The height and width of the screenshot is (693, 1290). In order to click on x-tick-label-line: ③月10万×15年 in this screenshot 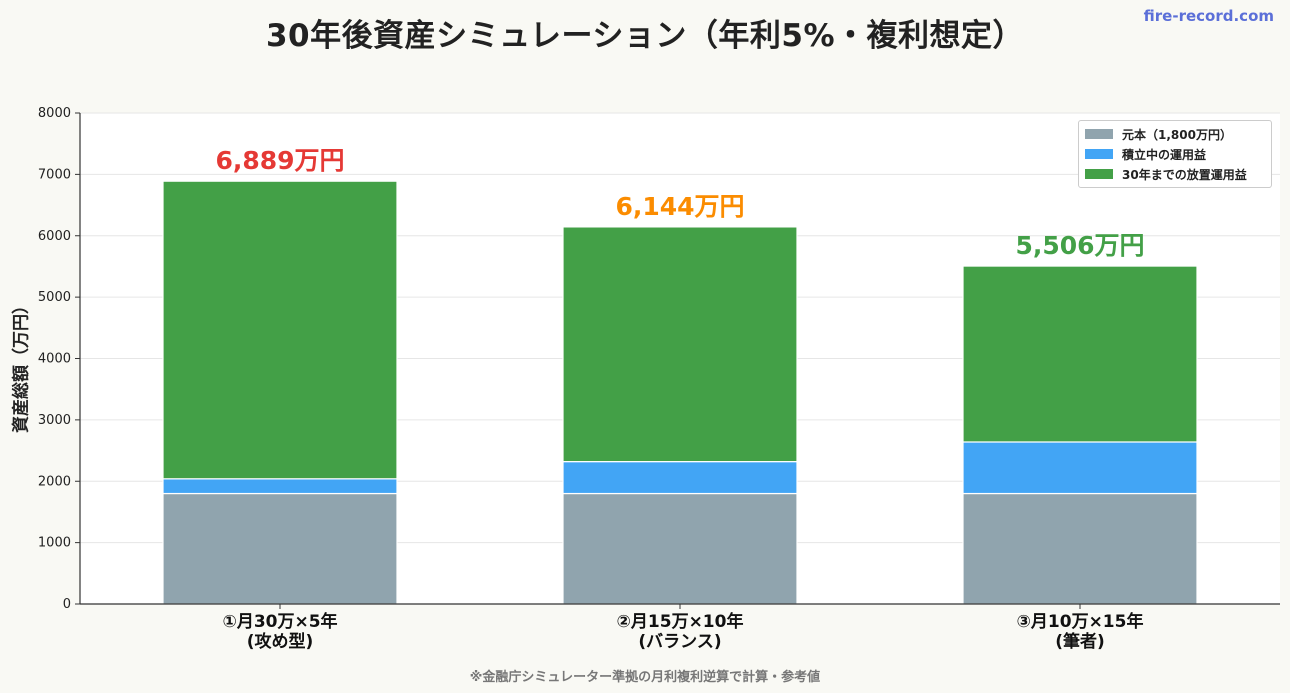, I will do `click(1080, 622)`.